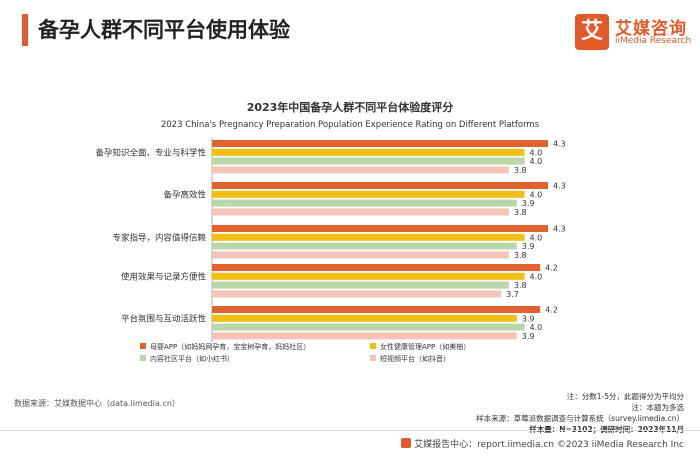 The height and width of the screenshot is (455, 700). I want to click on note-score: 注：分数1-5分，此题得分为平均分, so click(625, 396).